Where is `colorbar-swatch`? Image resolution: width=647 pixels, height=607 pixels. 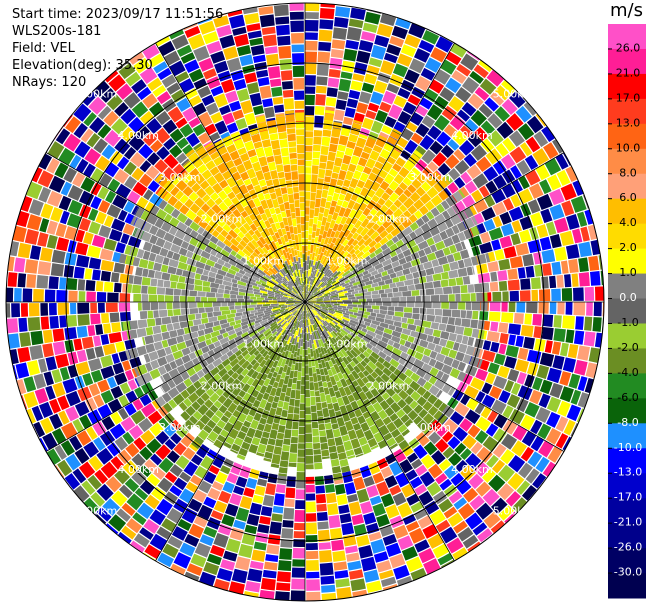
colorbar-swatch is located at coordinates (627, 536).